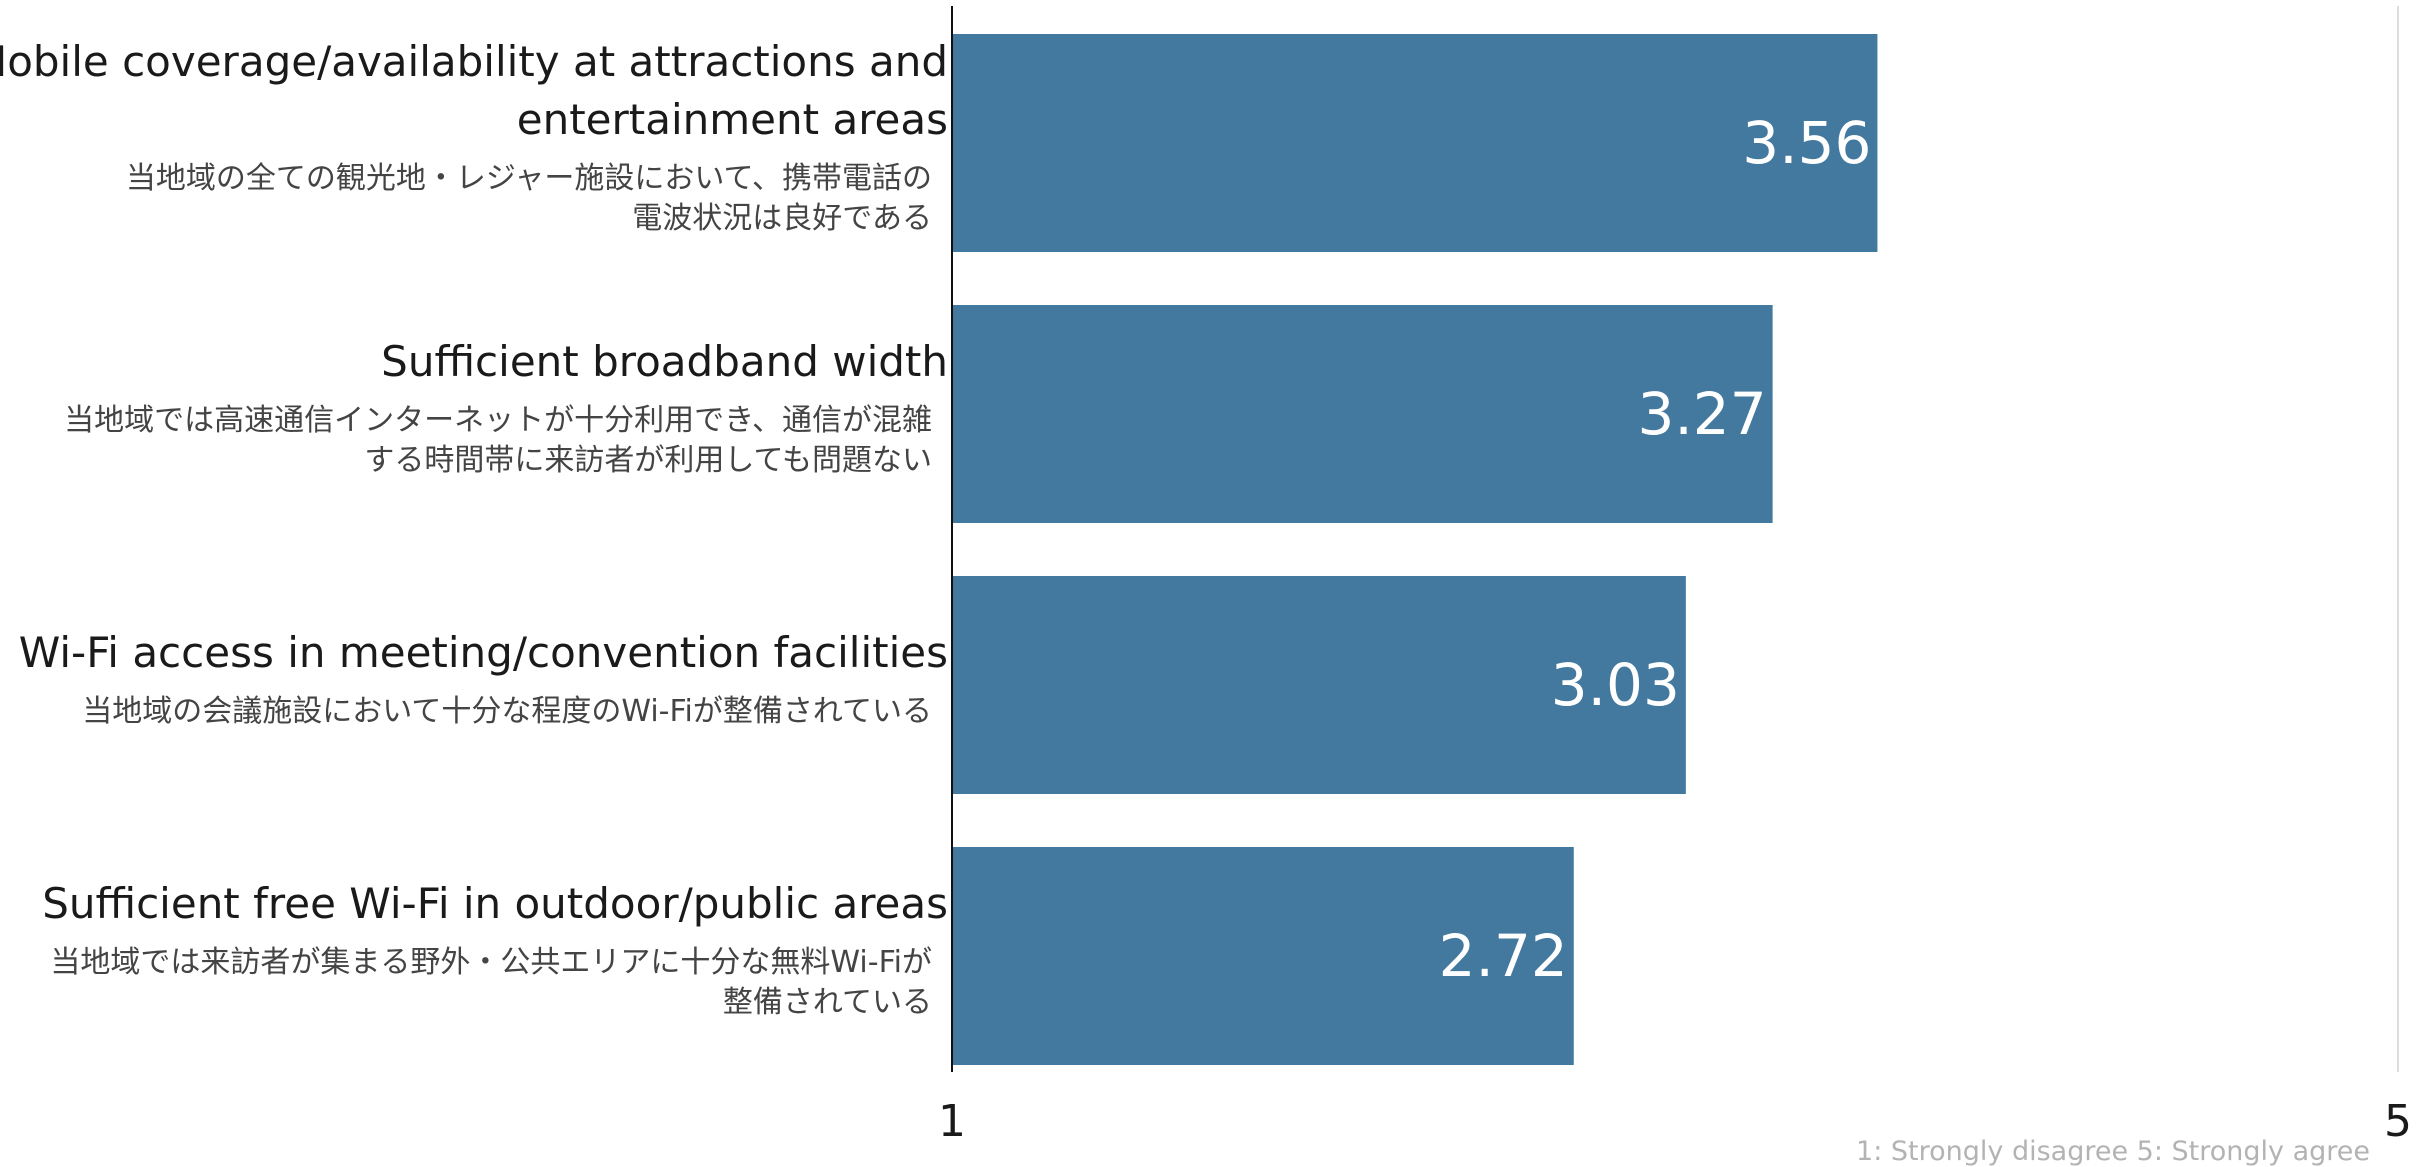 The height and width of the screenshot is (1167, 2425). What do you see at coordinates (732, 119) in the screenshot?
I see `category-label-en: entertainment areas` at bounding box center [732, 119].